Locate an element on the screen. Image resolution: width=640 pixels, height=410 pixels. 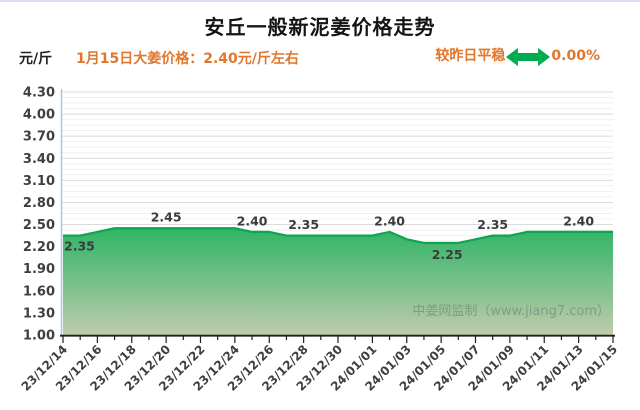
svg-text: 4.30 is located at coordinates (39, 93).